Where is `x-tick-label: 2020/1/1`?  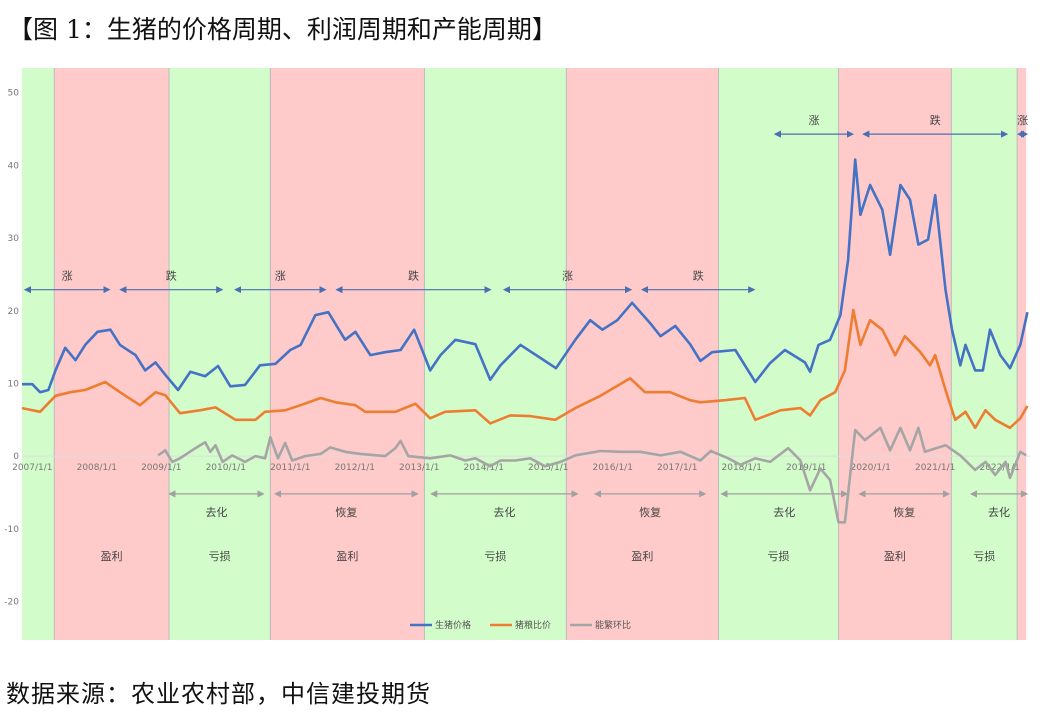
x-tick-label: 2020/1/1 is located at coordinates (870, 468).